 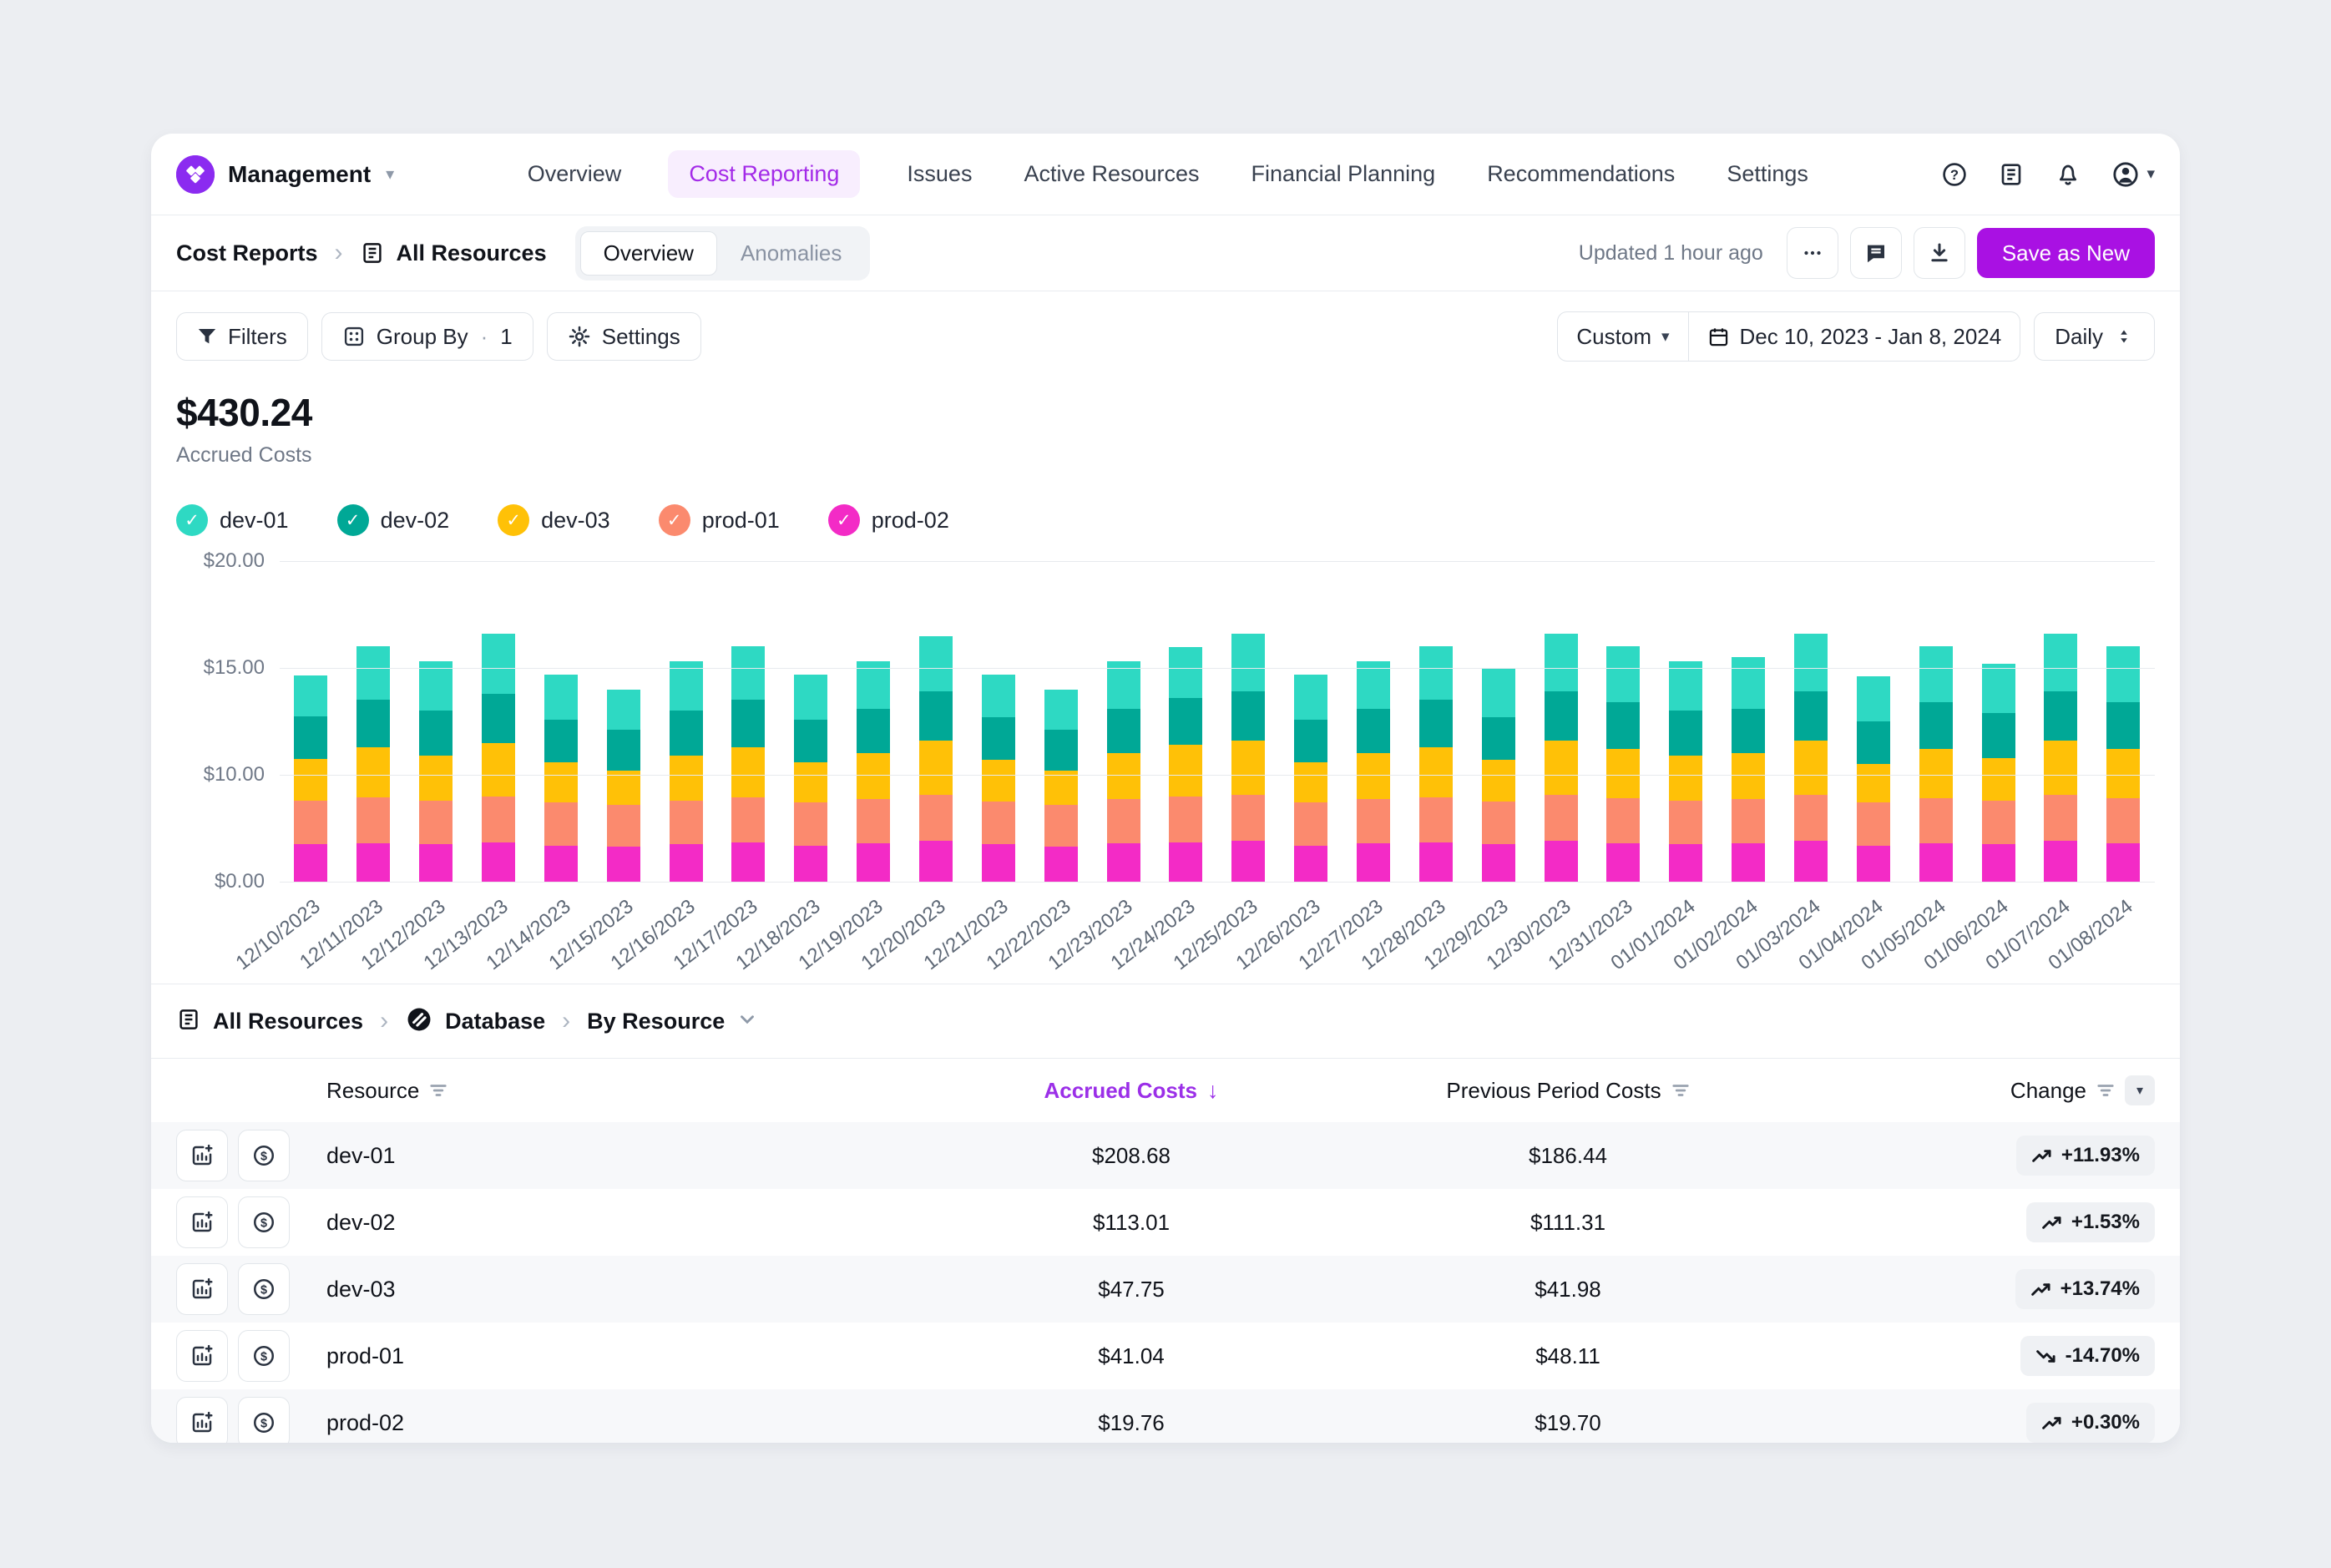 I want to click on stacked-bar-01-03-2024, so click(x=1811, y=758).